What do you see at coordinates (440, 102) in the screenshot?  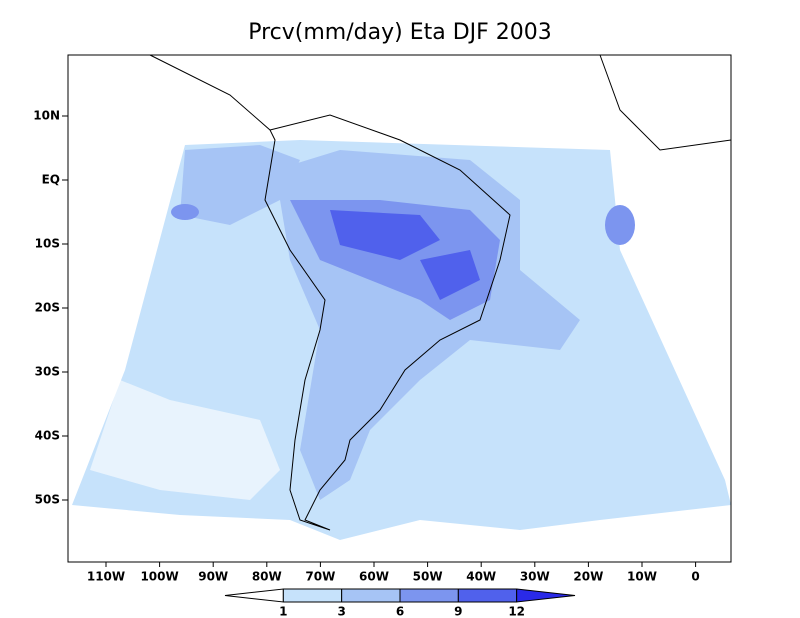 I see `coastline` at bounding box center [440, 102].